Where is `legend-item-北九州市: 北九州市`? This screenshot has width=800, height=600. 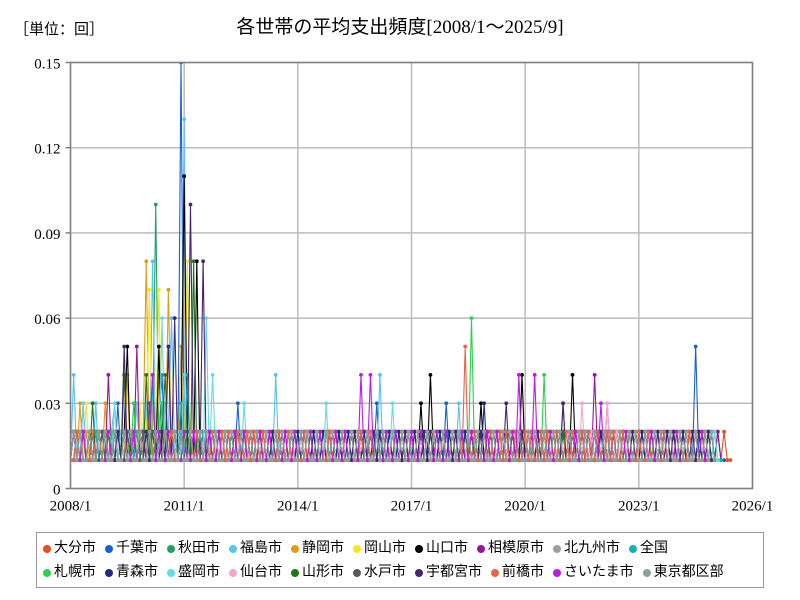
legend-item-北九州市: 北九州市 is located at coordinates (586, 549).